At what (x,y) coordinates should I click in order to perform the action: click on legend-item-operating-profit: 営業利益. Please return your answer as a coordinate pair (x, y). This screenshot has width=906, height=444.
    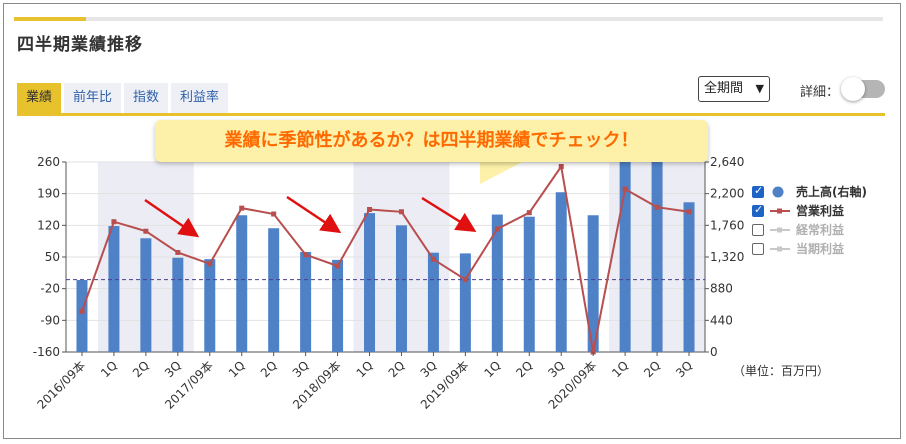
    Looking at the image, I should click on (809, 210).